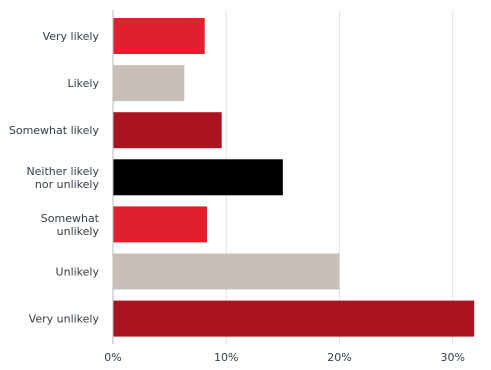 This screenshot has width=491, height=370. I want to click on category-label: Very likely, so click(71, 36).